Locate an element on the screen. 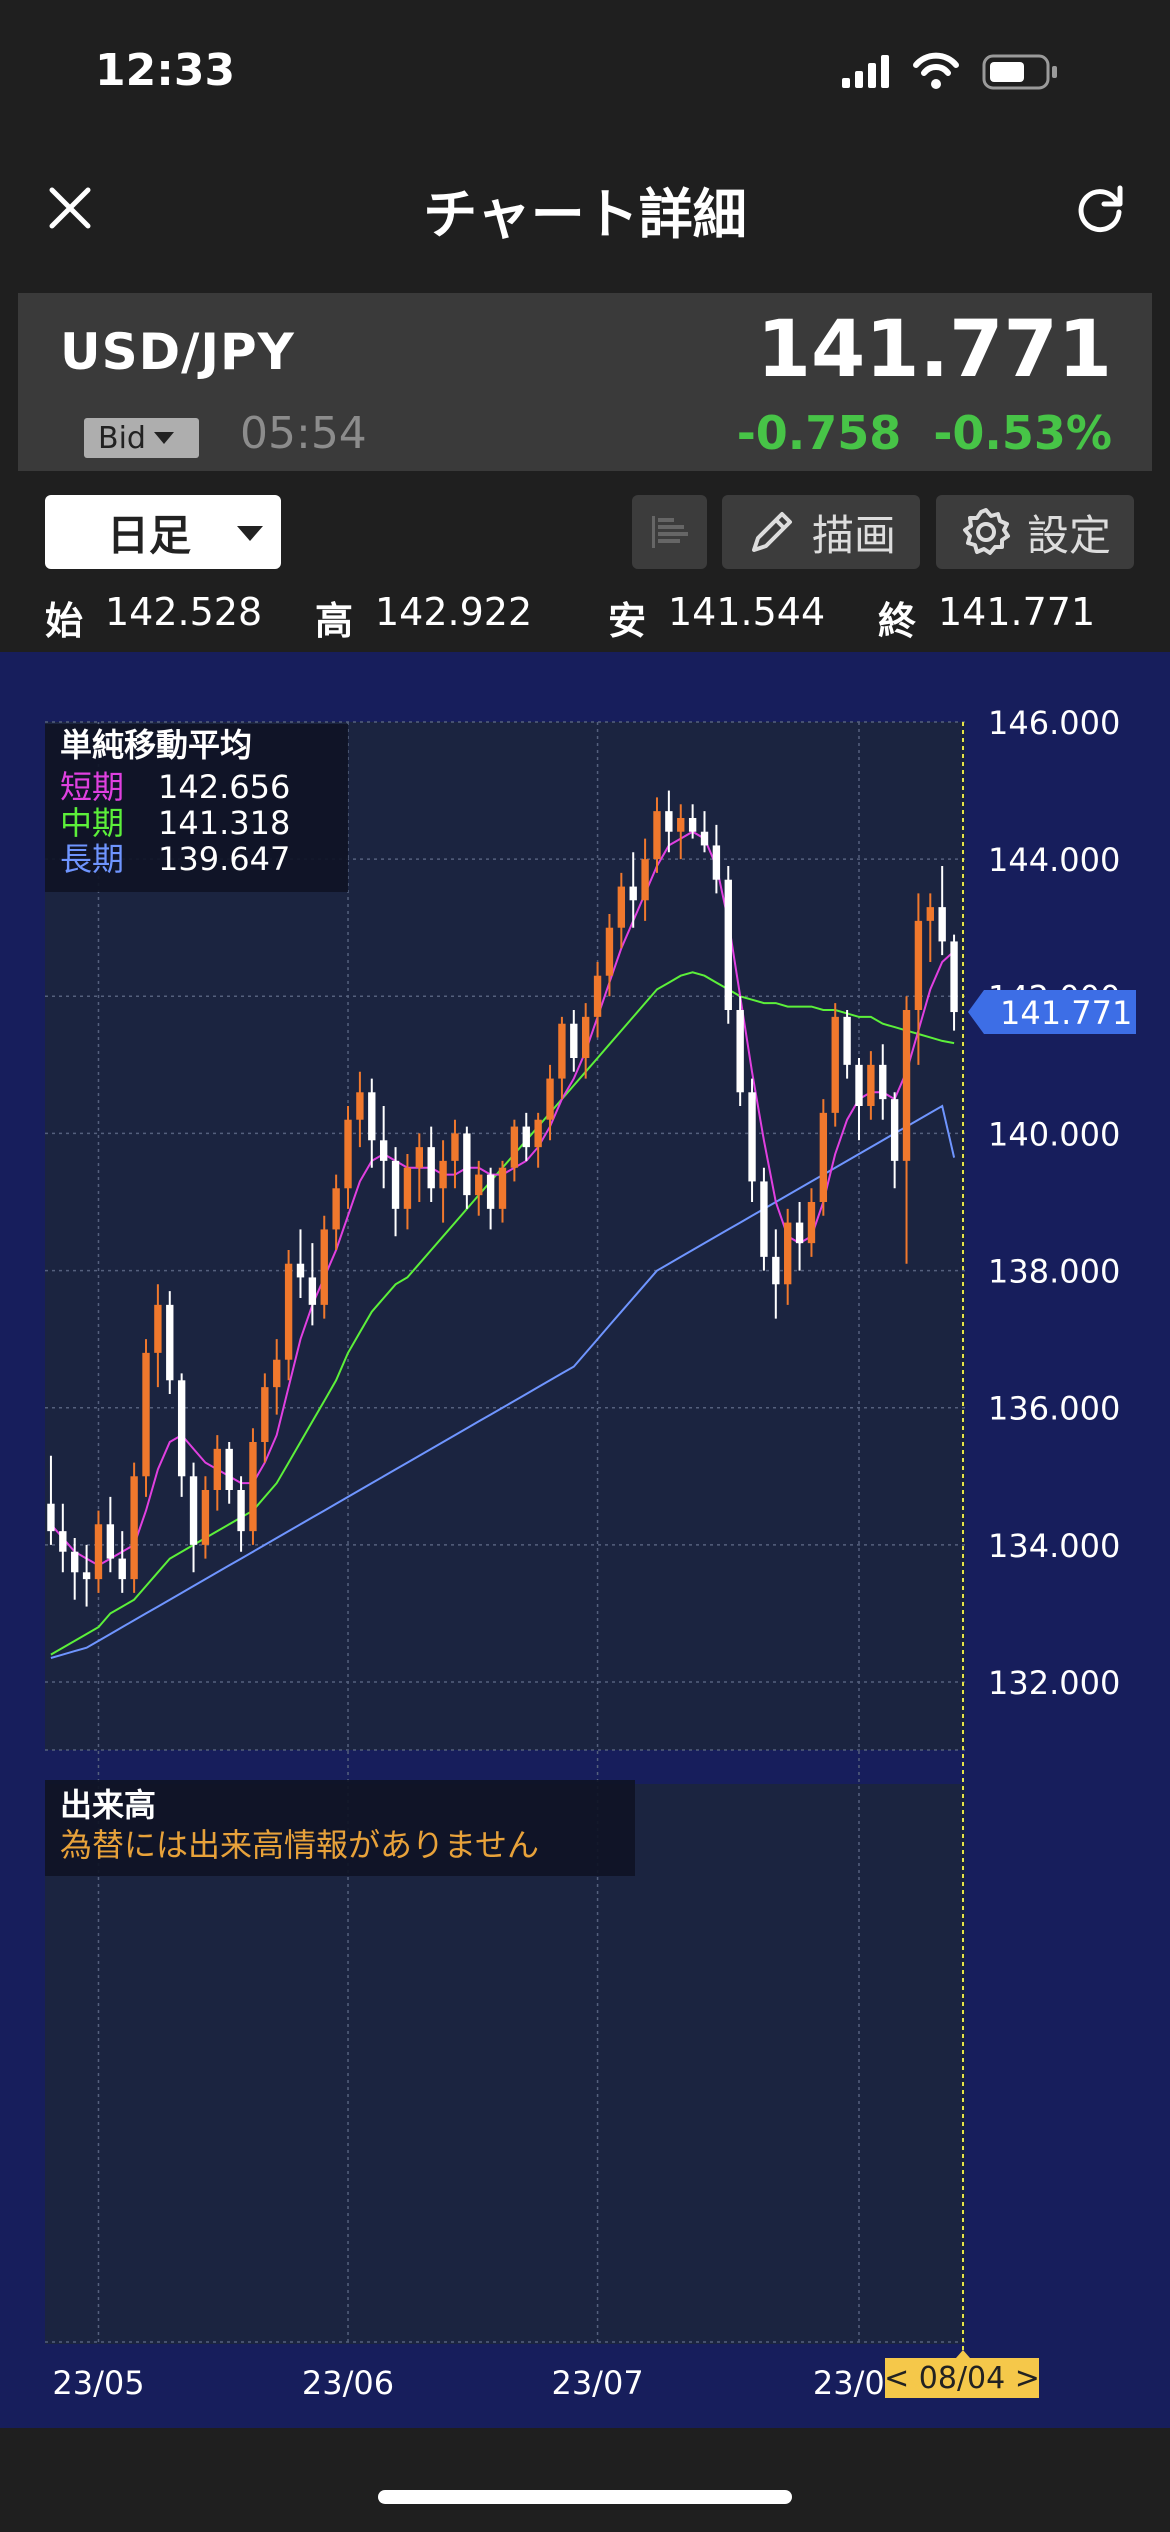 The height and width of the screenshot is (2532, 1170). current-price: 141.771 is located at coordinates (934, 350).